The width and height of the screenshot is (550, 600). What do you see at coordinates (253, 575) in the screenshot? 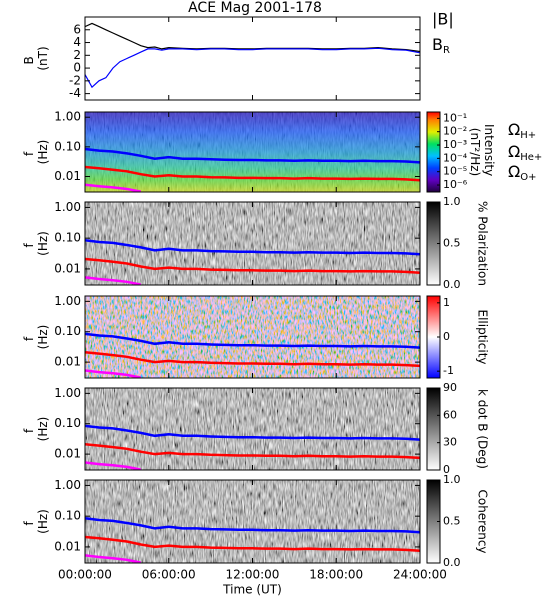
I see `x-tick-label: 12:00:00` at bounding box center [253, 575].